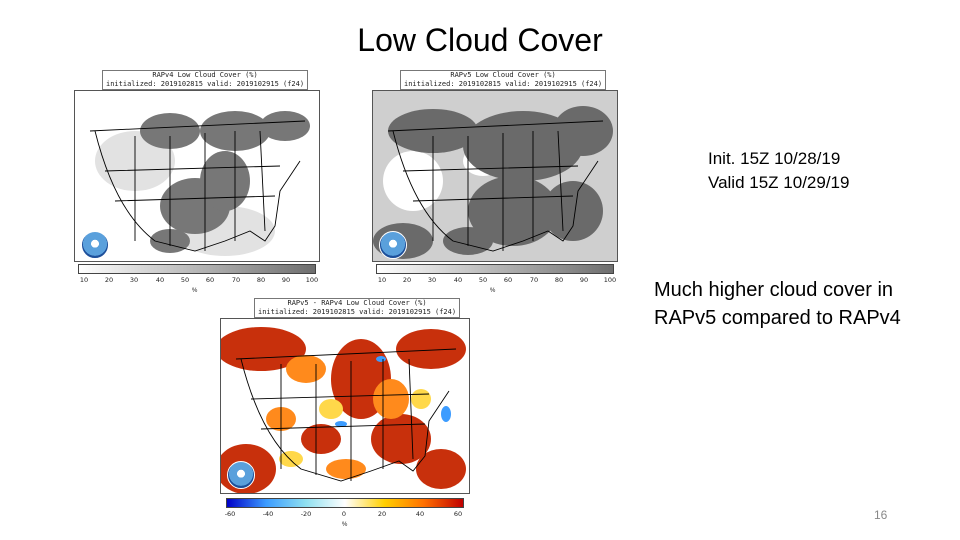  Describe the element at coordinates (345, 406) in the screenshot. I see `difference-map-image` at that location.